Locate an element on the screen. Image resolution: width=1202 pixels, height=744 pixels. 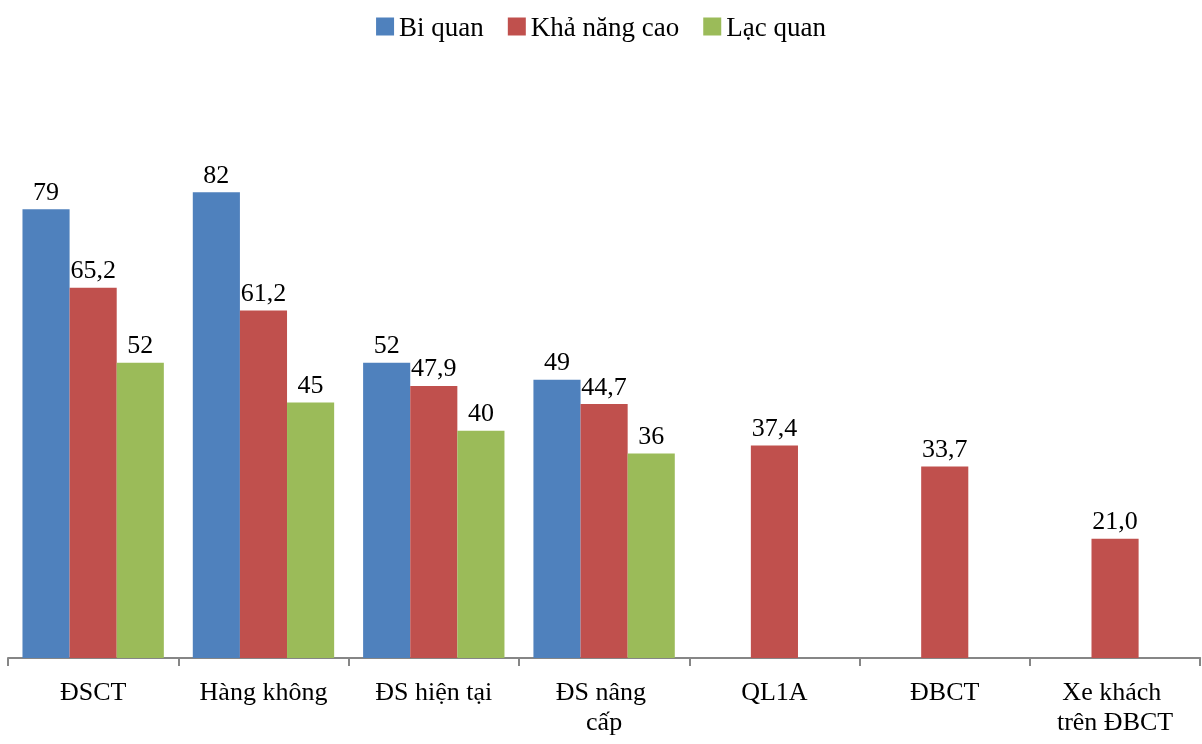
legend-label: Lạc quan is located at coordinates (776, 26).